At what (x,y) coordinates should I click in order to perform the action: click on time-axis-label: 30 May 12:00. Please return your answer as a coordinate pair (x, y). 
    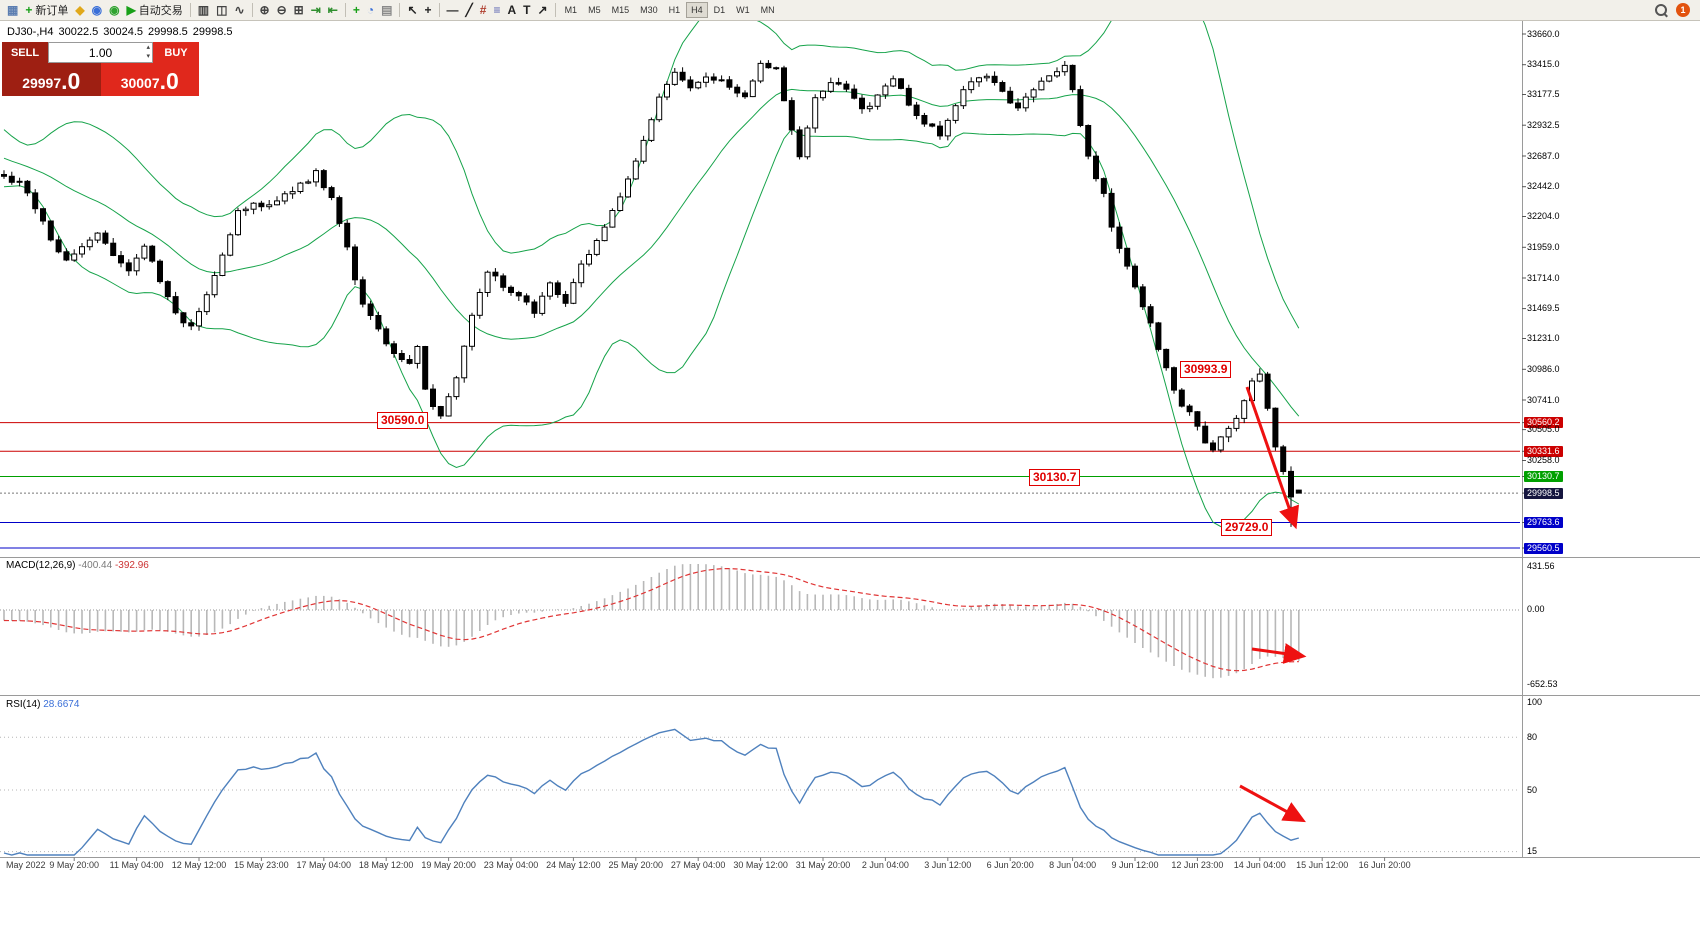
    Looking at the image, I should click on (760, 865).